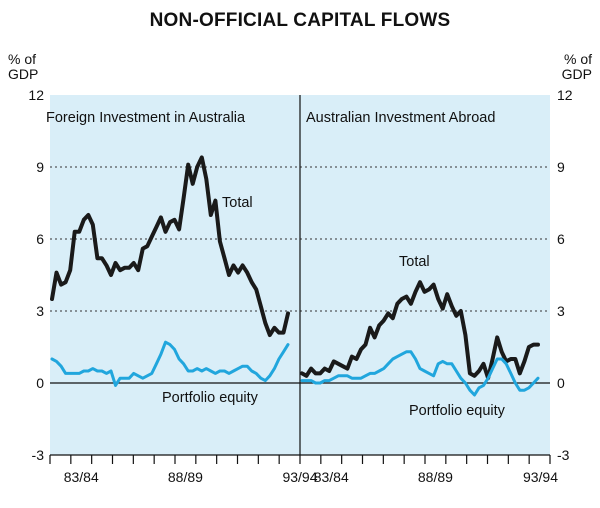  Describe the element at coordinates (23, 74) in the screenshot. I see `unit-label-left-line2: GDP` at that location.